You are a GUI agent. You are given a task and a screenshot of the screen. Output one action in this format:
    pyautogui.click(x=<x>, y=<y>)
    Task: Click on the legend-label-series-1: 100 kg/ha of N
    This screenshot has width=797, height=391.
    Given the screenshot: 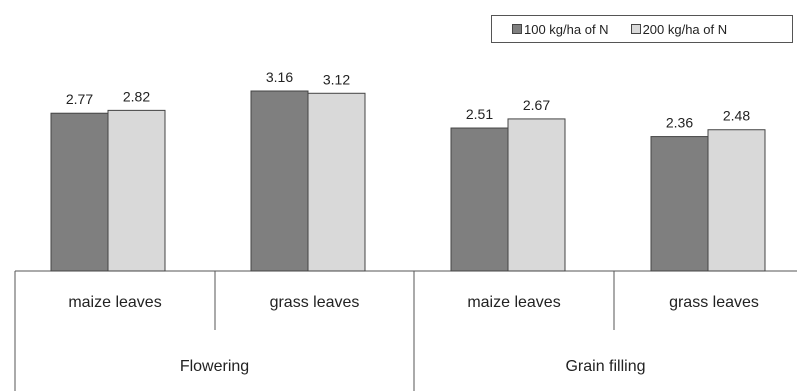 What is the action you would take?
    pyautogui.click(x=566, y=29)
    